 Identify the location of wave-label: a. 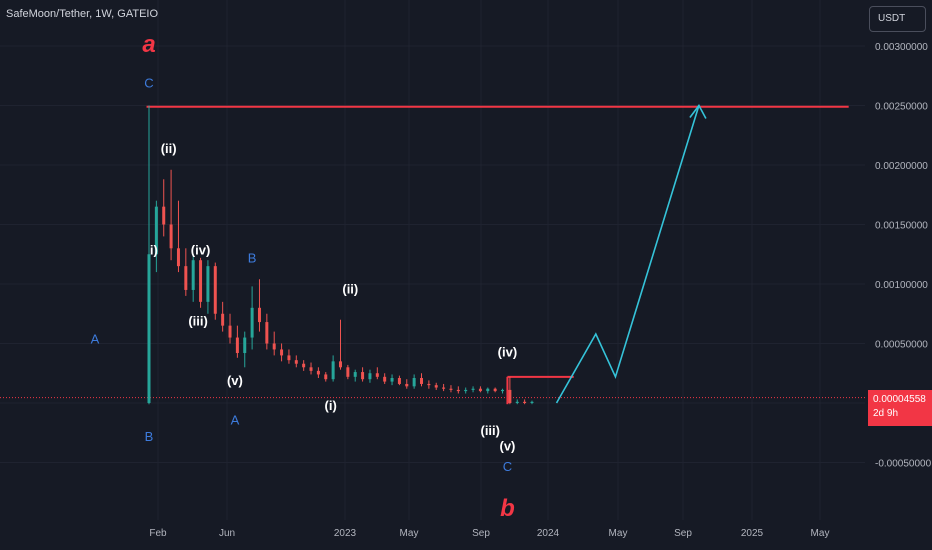
(148, 44).